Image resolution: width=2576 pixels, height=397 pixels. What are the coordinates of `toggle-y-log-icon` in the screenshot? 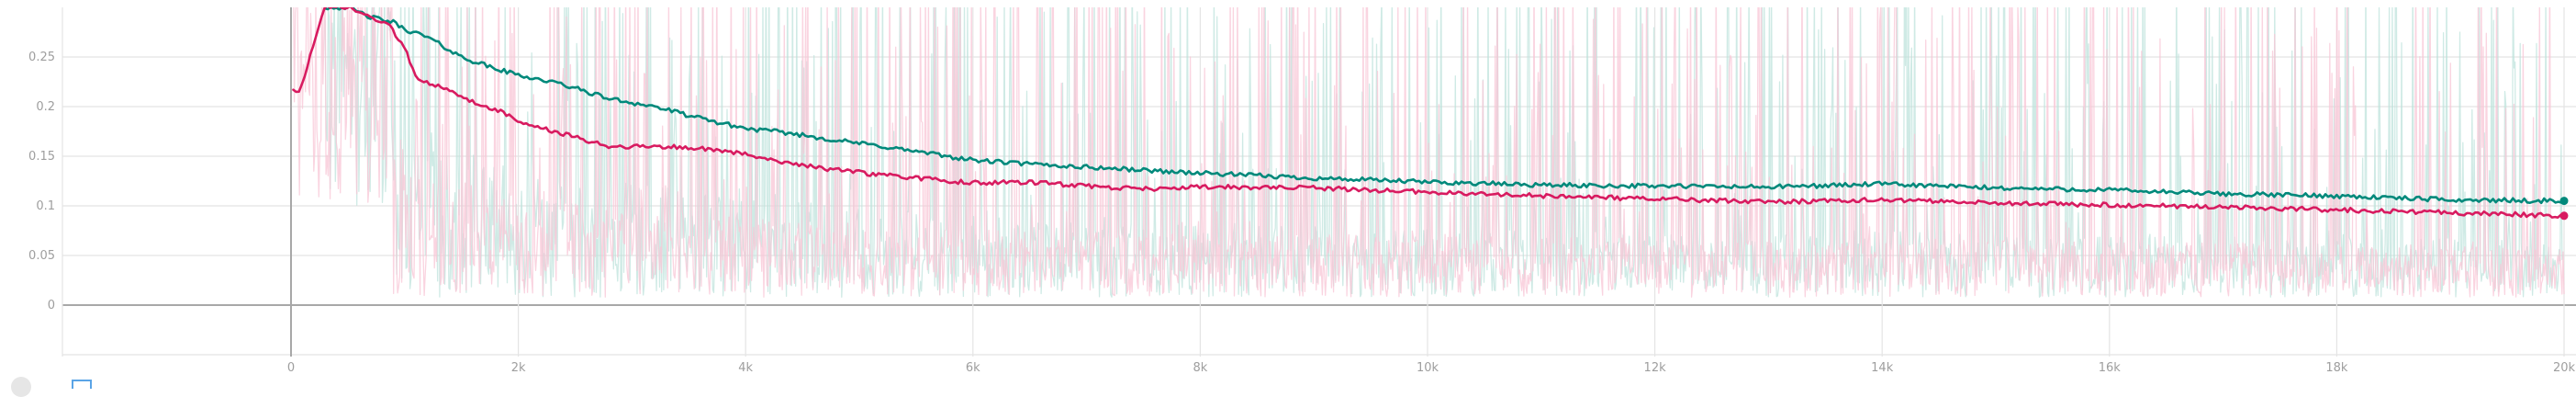 It's located at (82, 385).